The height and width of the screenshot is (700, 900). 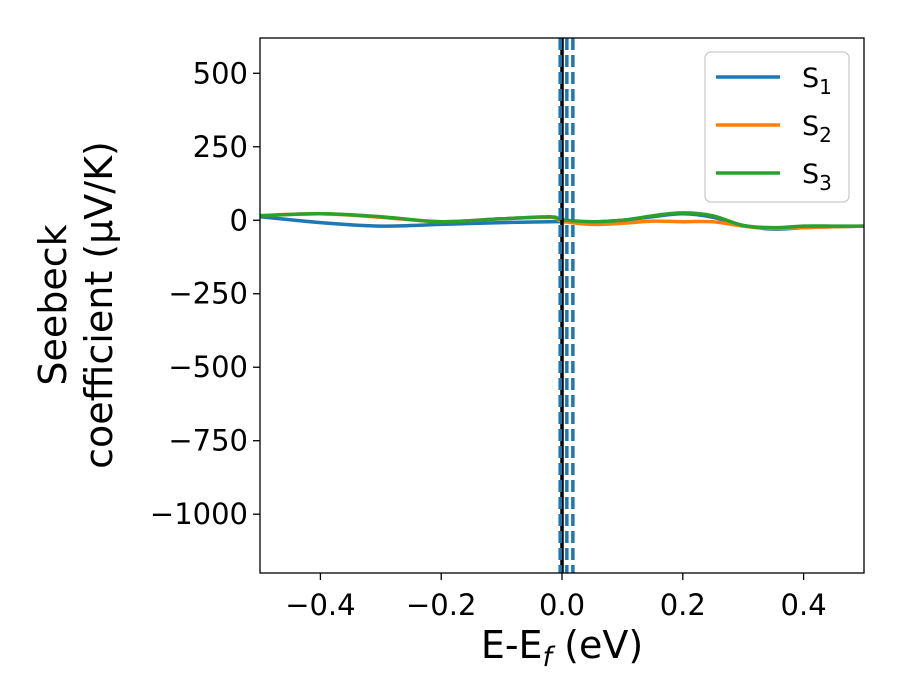 I want to click on x-axis-title-unit: (eV), so click(x=597, y=645).